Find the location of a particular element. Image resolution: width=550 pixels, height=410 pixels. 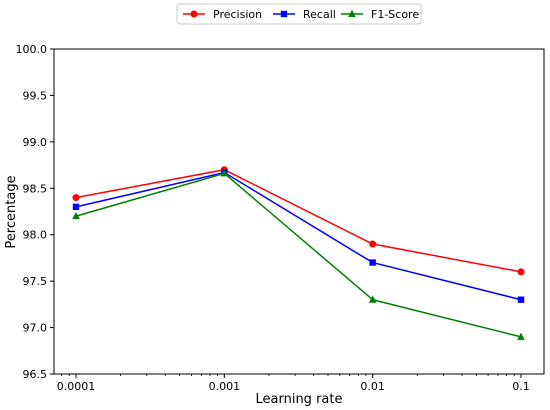

y-tick-label: 97.0 is located at coordinates (35, 328).